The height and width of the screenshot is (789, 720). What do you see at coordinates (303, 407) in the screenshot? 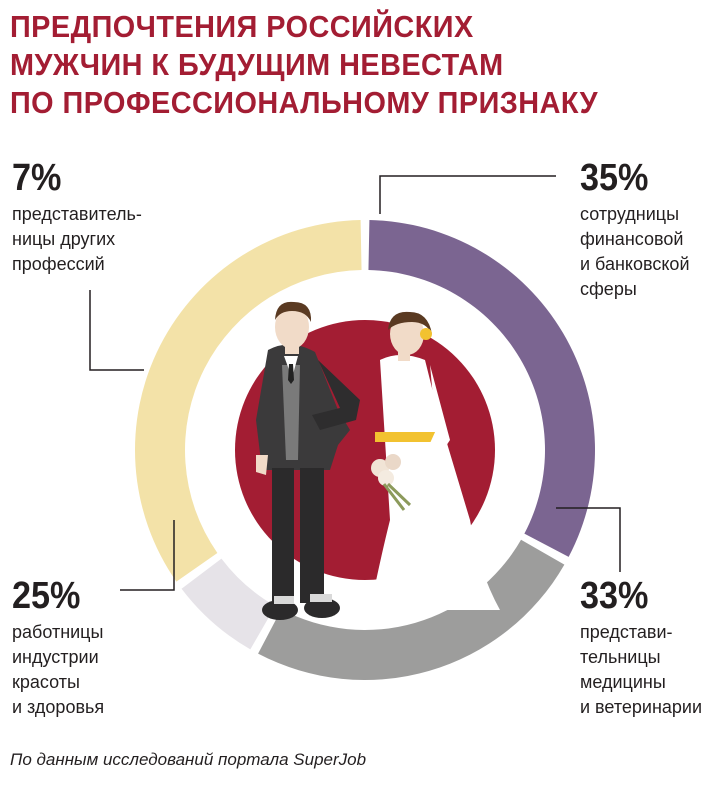
I see `groom-jacket` at bounding box center [303, 407].